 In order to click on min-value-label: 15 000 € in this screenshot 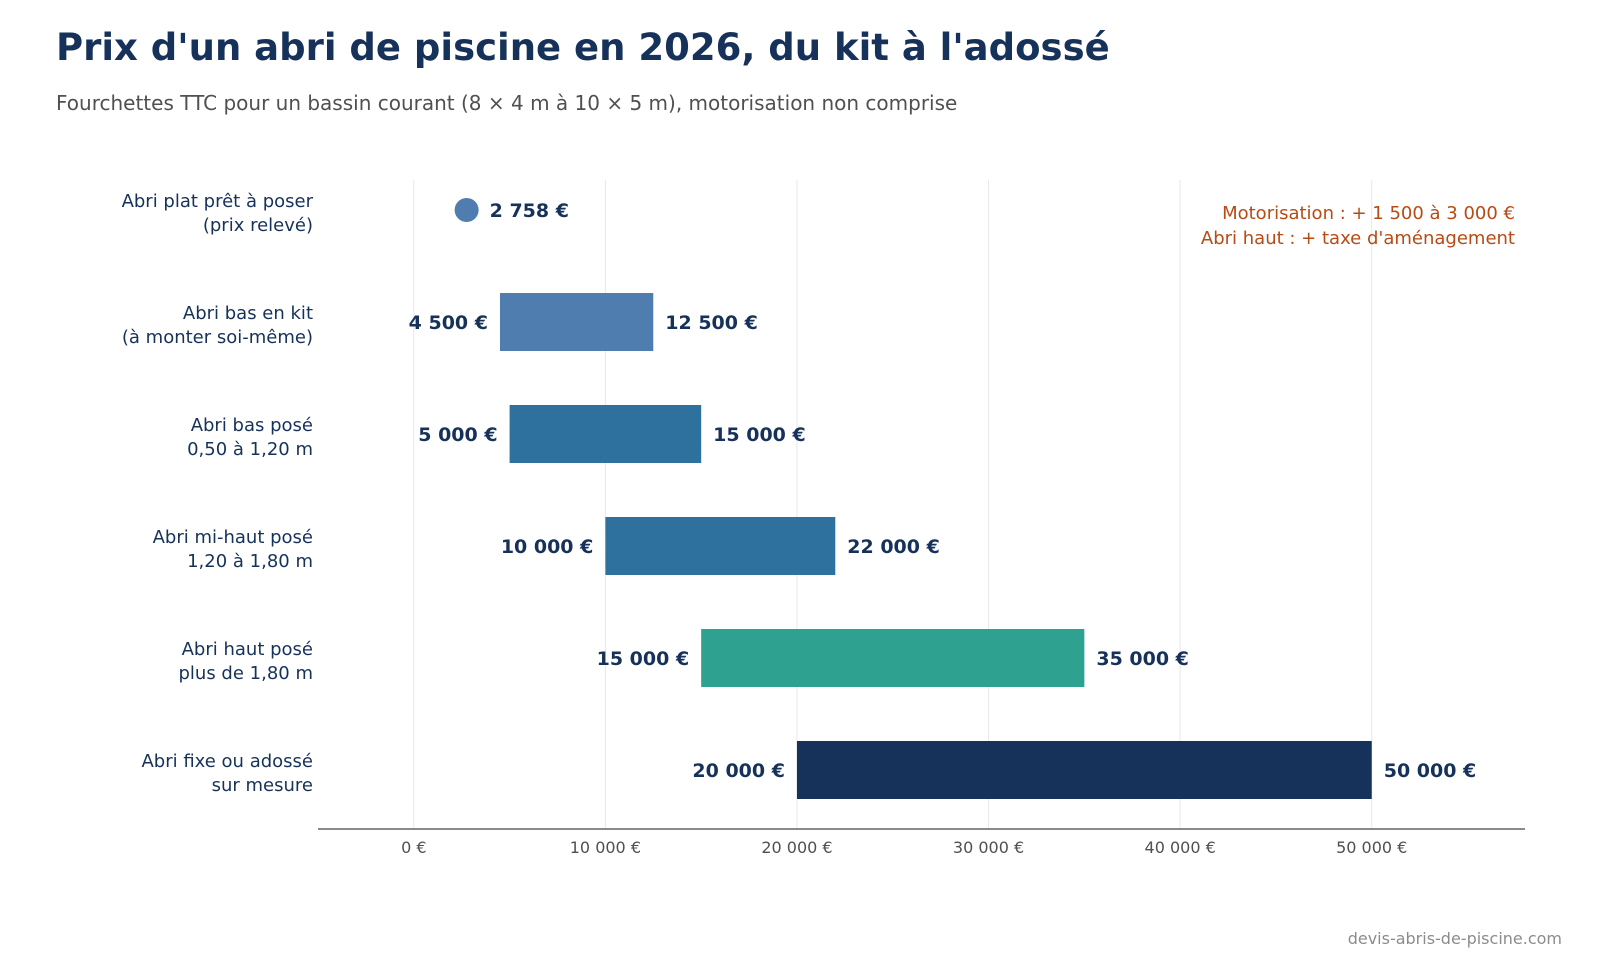, I will do `click(643, 659)`.